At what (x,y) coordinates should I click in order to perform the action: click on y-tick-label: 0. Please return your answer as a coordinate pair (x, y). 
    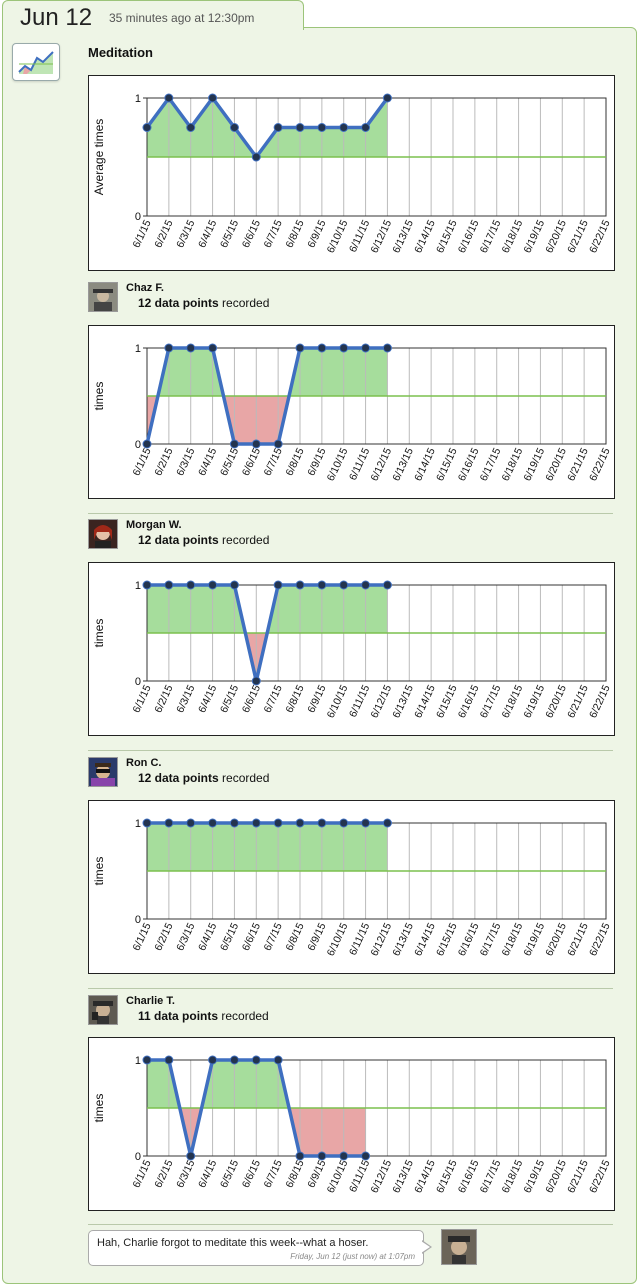
    Looking at the image, I should click on (138, 682).